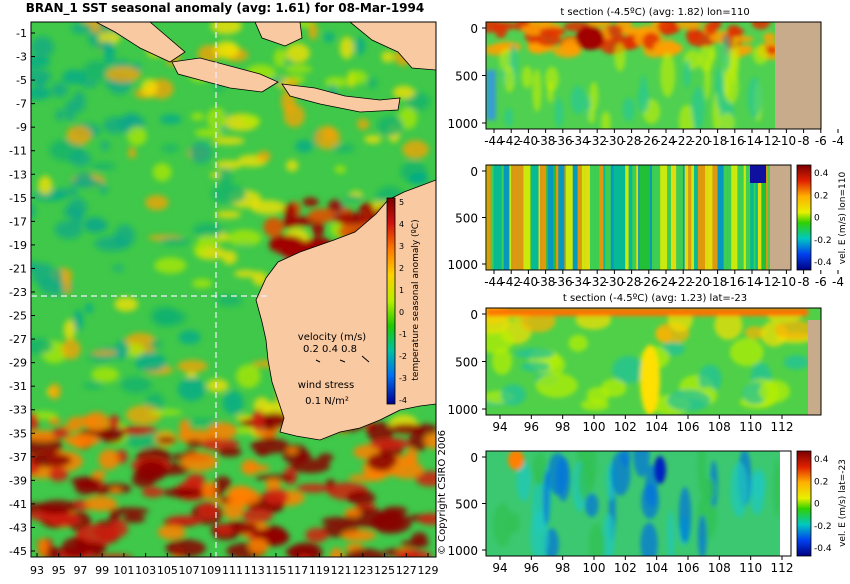 The width and height of the screenshot is (850, 584). I want to click on map-y-tick-label: -1, so click(21, 33).